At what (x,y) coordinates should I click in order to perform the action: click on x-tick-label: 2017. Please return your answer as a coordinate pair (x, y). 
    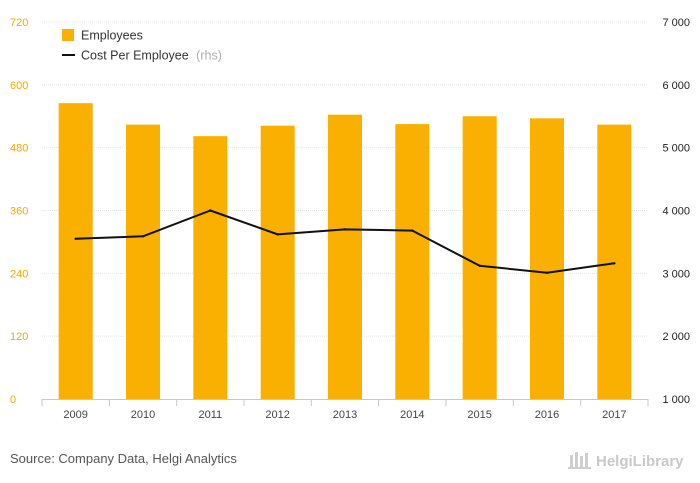
    Looking at the image, I should click on (614, 415).